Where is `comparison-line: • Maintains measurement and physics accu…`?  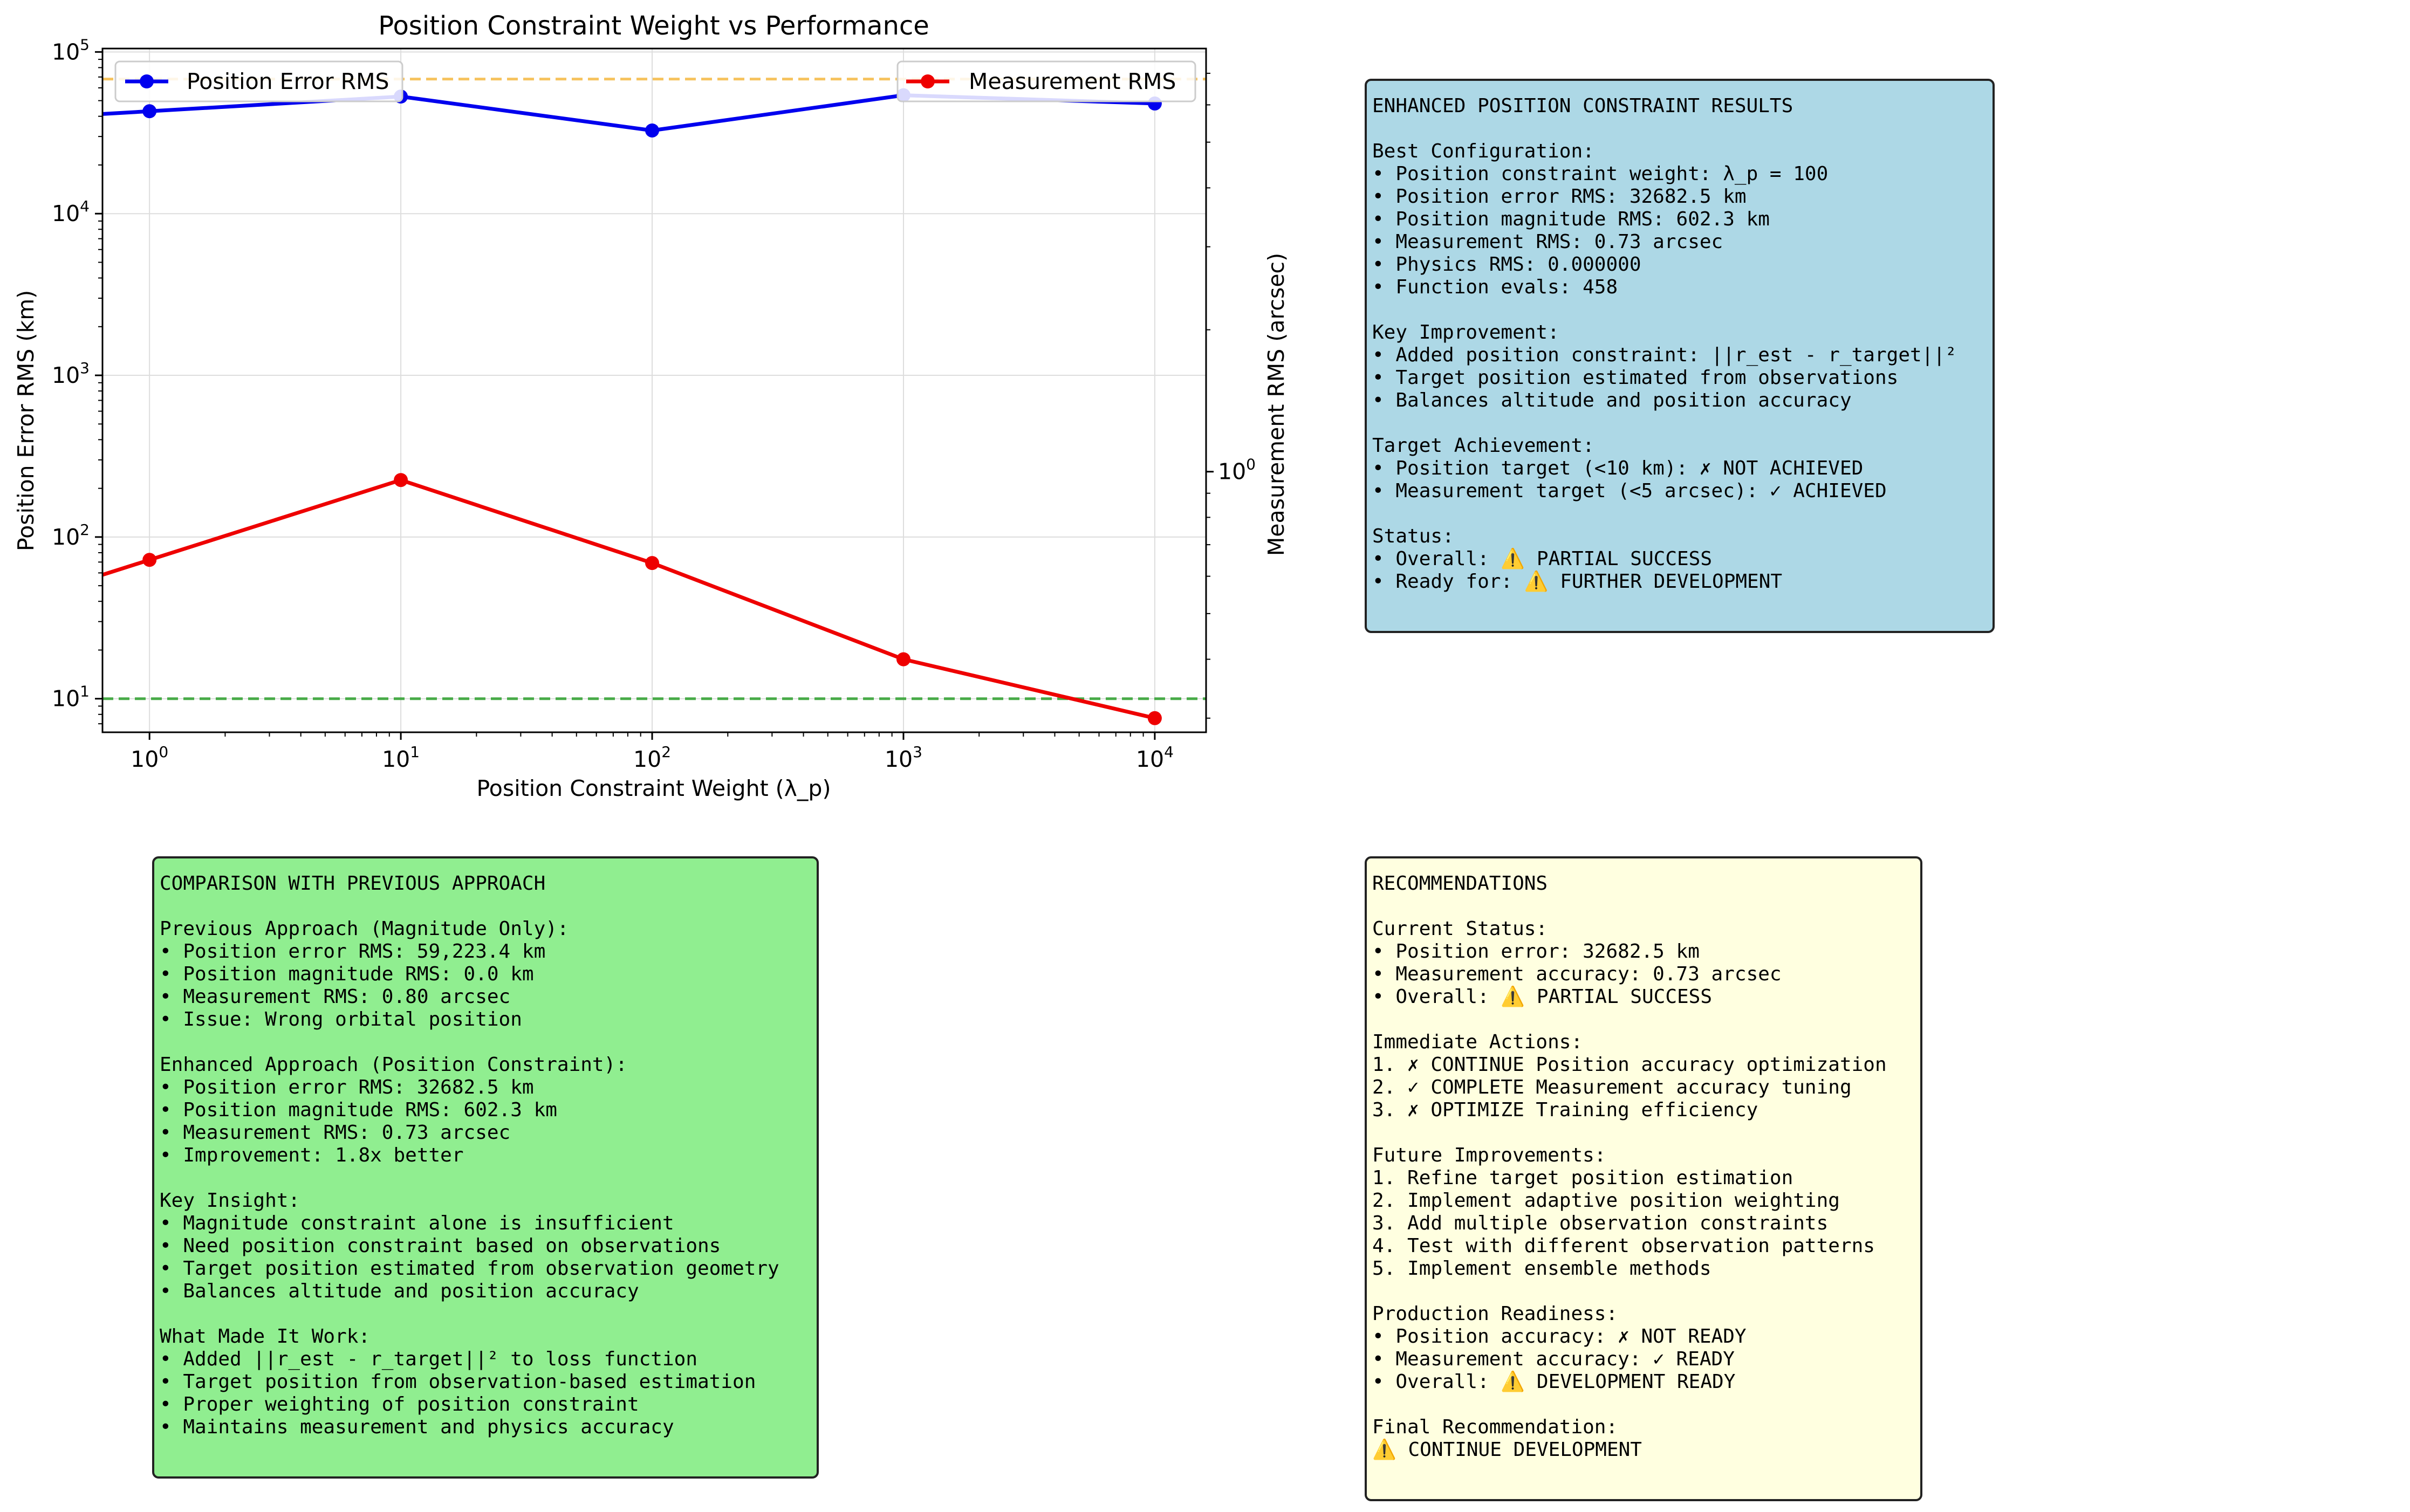 comparison-line: • Maintains measurement and physics accu… is located at coordinates (417, 1427).